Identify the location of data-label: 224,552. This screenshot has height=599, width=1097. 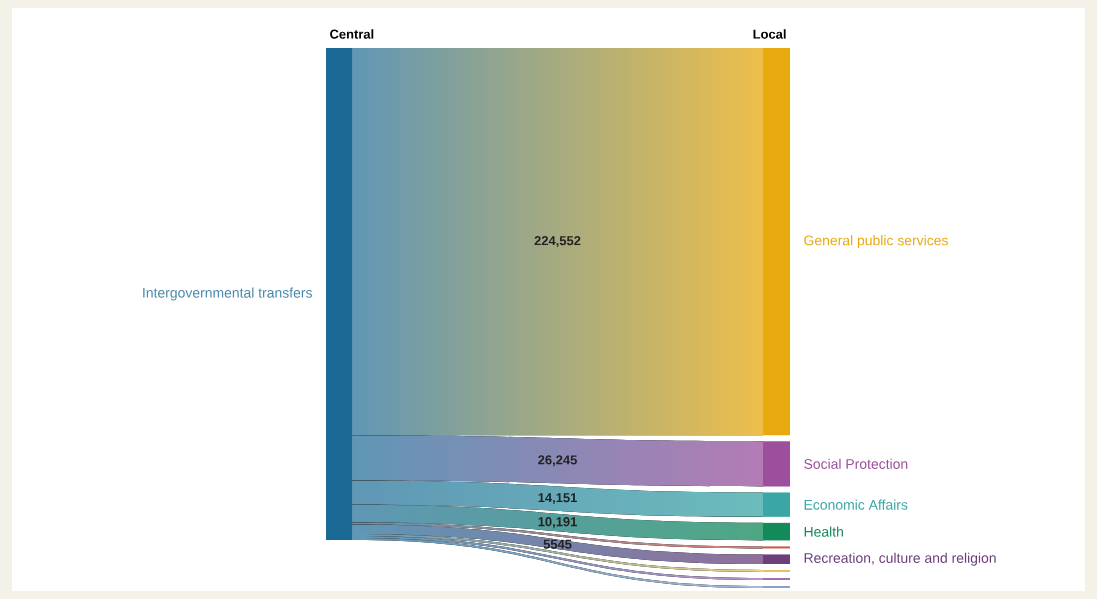
(557, 242).